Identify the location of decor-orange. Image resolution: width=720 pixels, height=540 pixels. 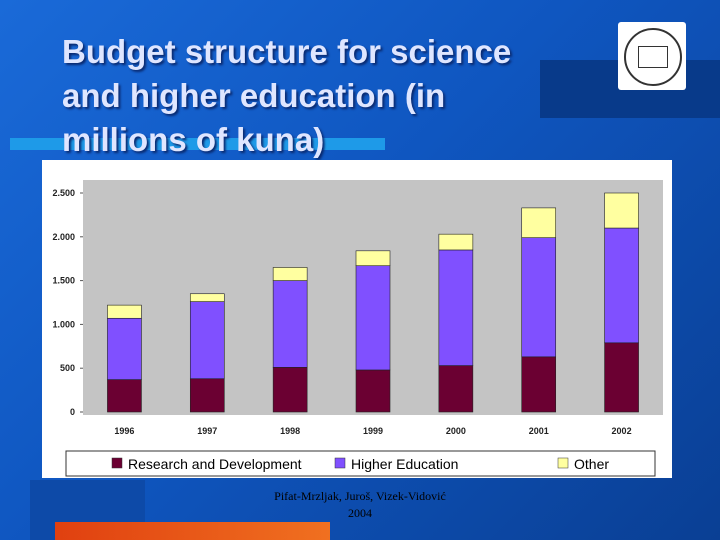
(192, 531).